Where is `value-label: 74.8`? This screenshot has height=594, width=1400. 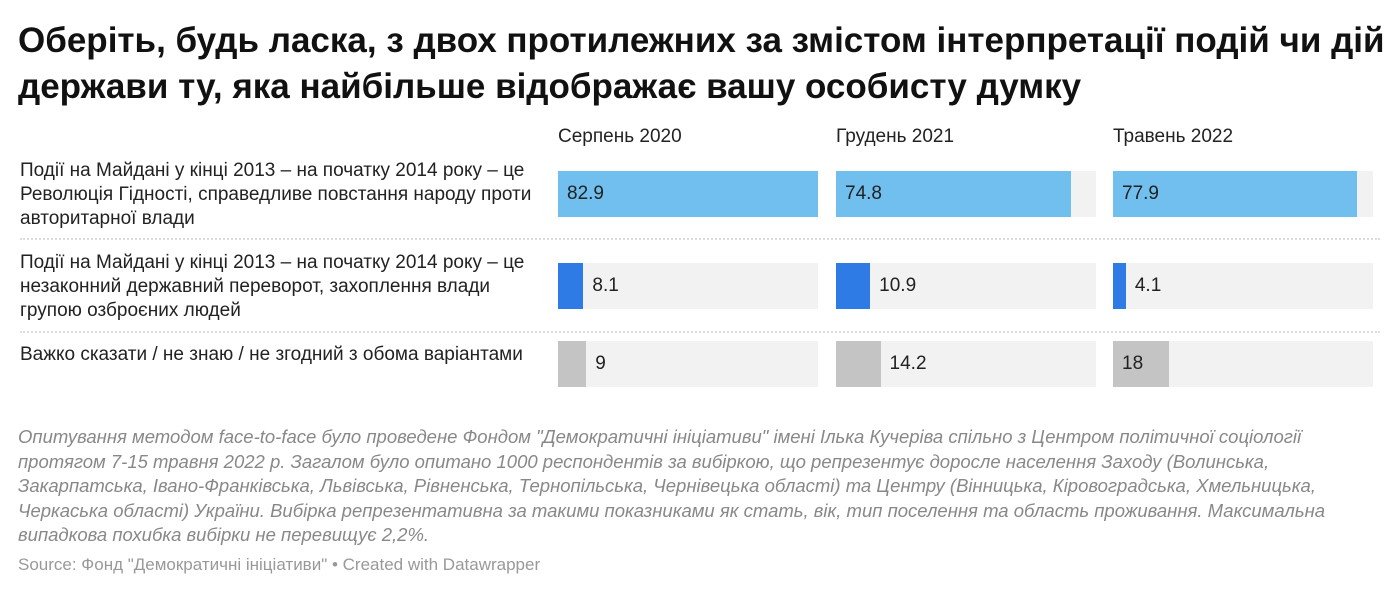
value-label: 74.8 is located at coordinates (863, 193).